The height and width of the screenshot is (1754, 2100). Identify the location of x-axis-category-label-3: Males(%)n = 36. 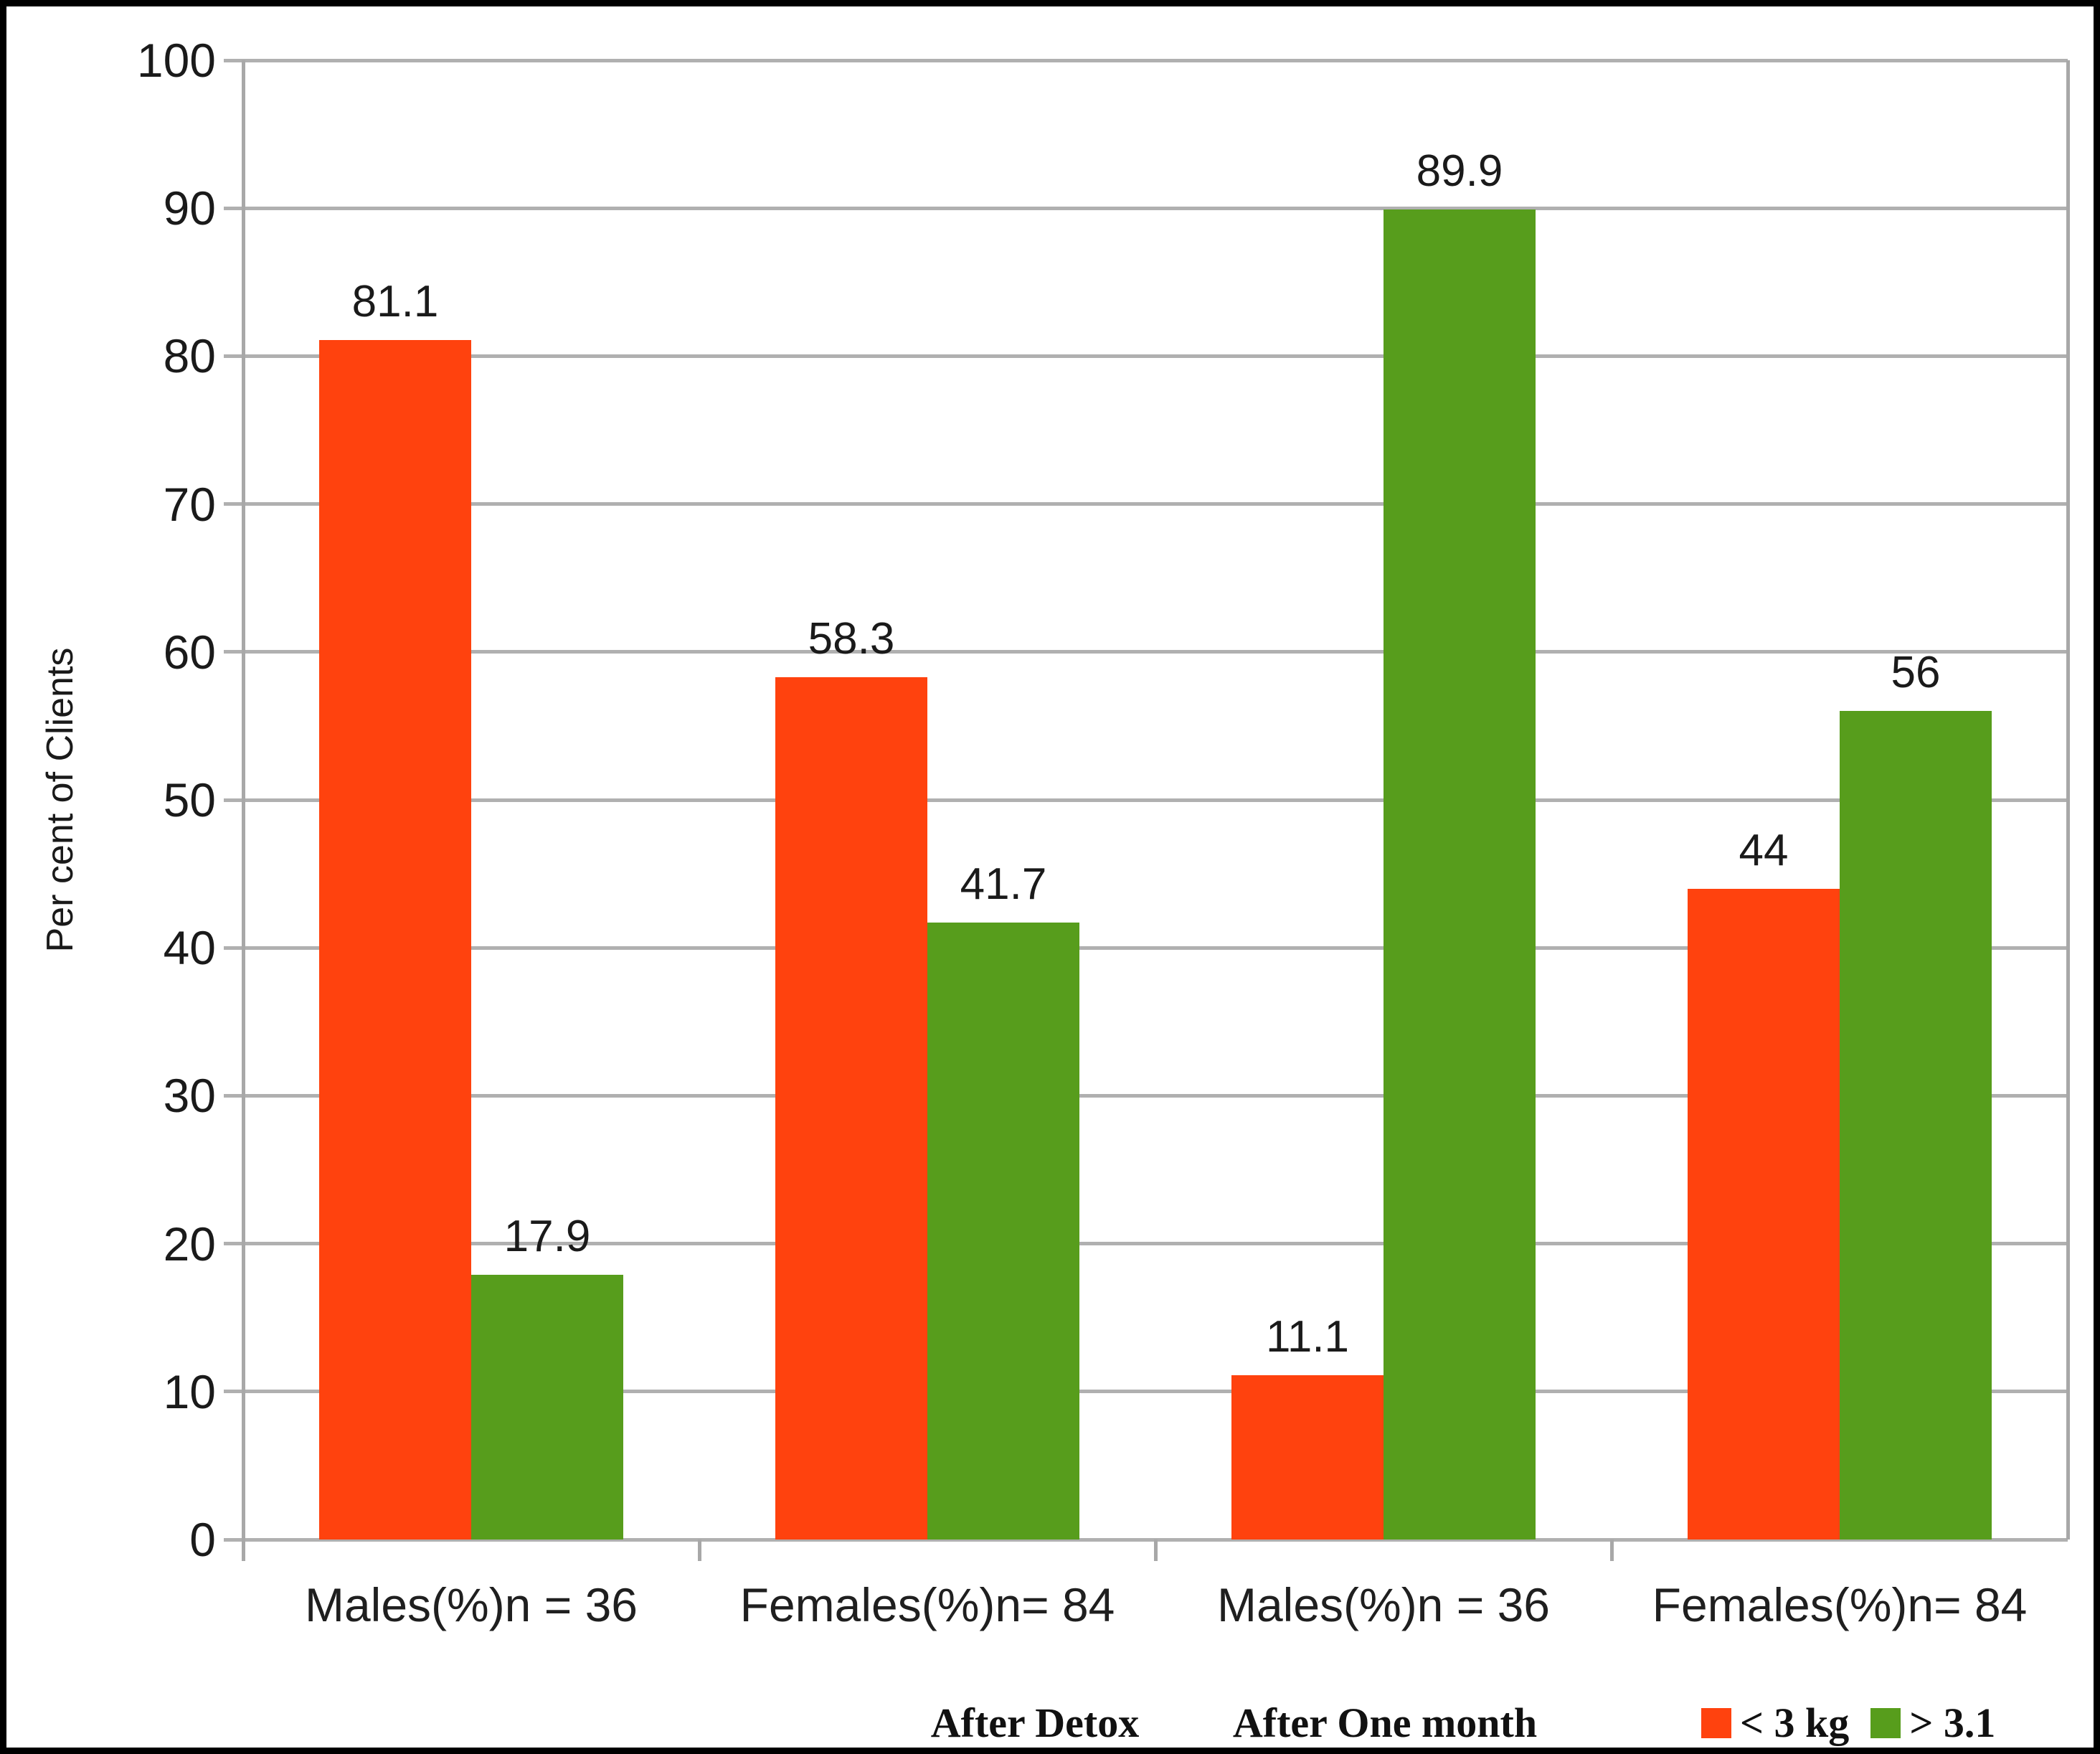
(1383, 1605).